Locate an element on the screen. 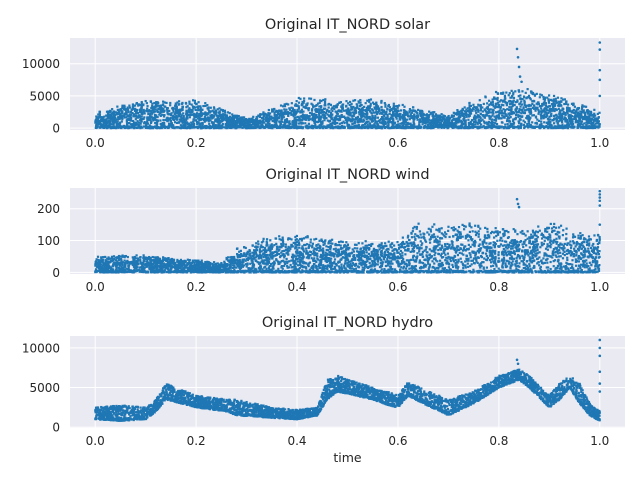 This screenshot has width=640, height=480. x-tick-label: 0.0 is located at coordinates (95, 287).